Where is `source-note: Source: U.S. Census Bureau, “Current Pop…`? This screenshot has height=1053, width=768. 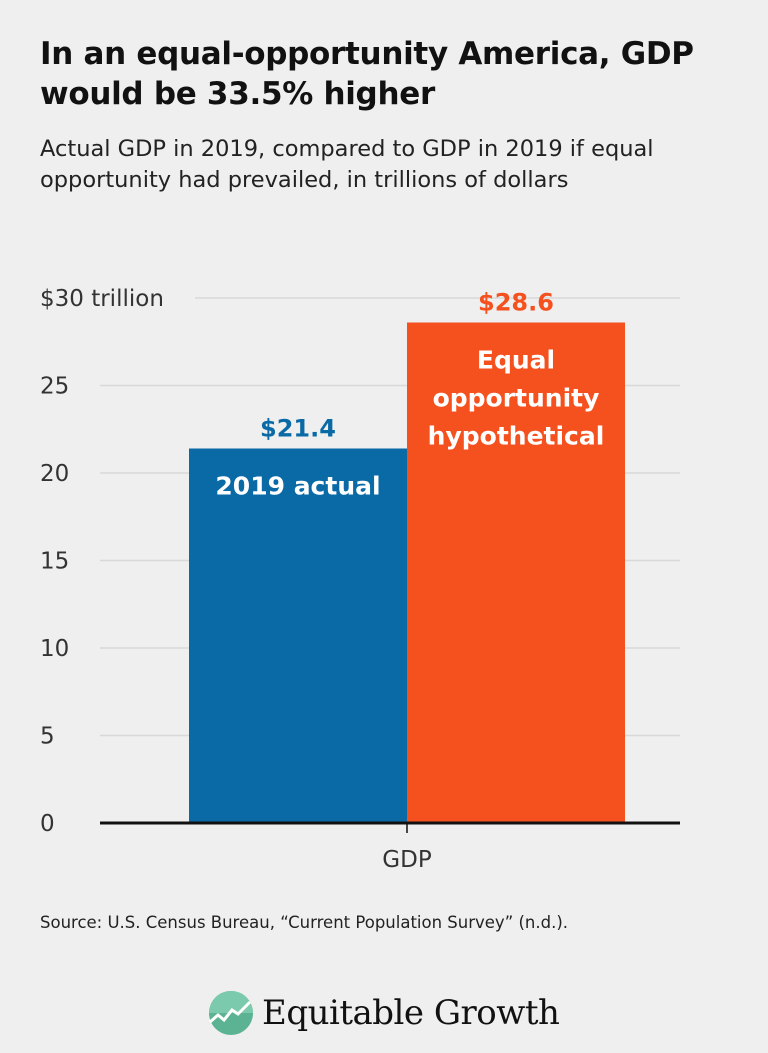
source-note: Source: U.S. Census Bureau, “Current Pop… is located at coordinates (304, 922).